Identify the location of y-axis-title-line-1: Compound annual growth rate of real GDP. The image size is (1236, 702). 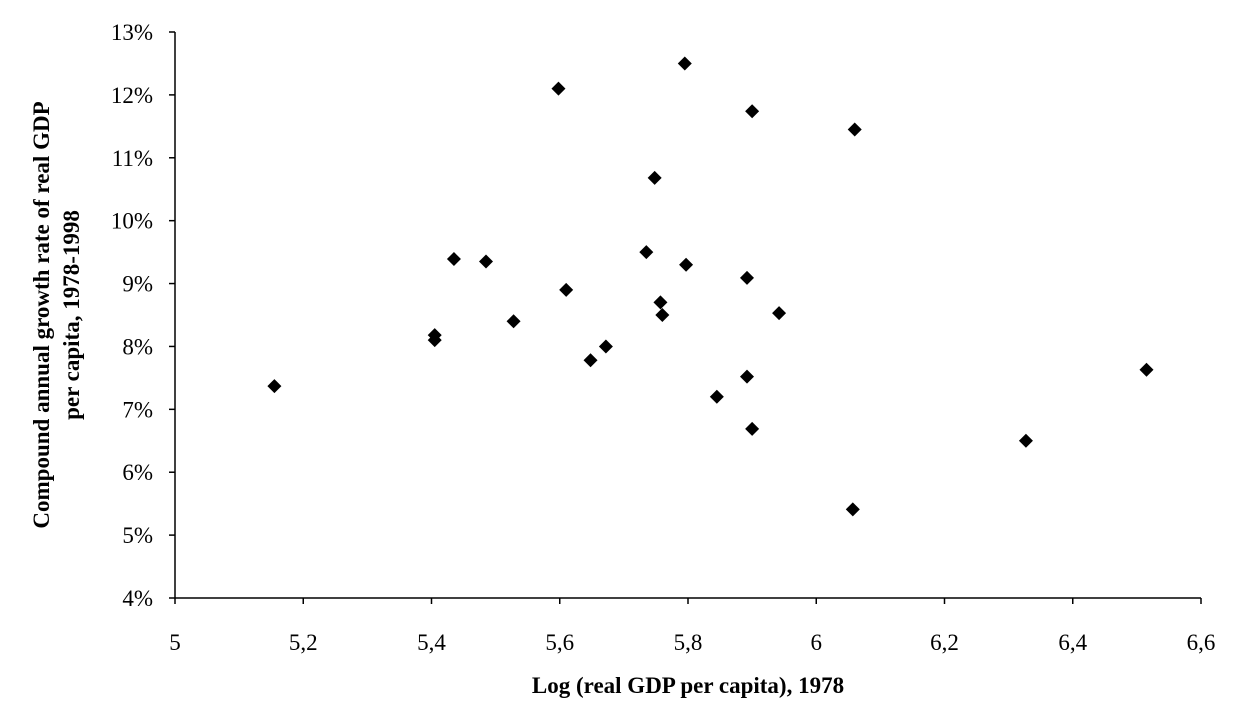
(41, 314).